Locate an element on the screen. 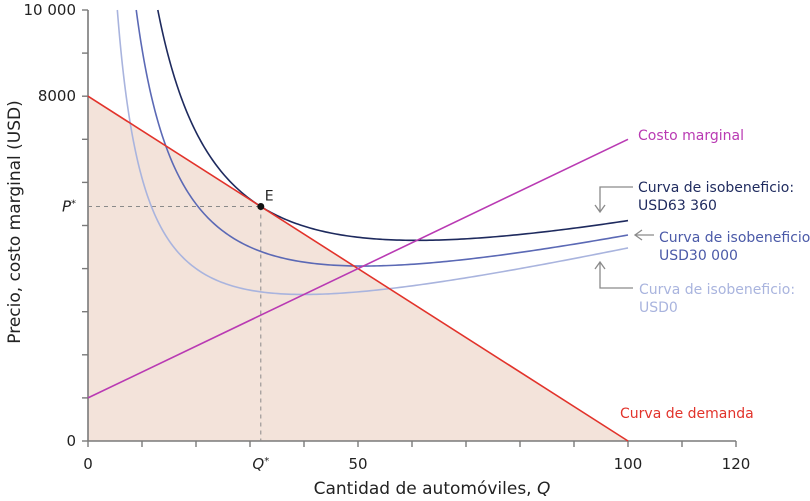  equilibrium: E is located at coordinates (265, 200).